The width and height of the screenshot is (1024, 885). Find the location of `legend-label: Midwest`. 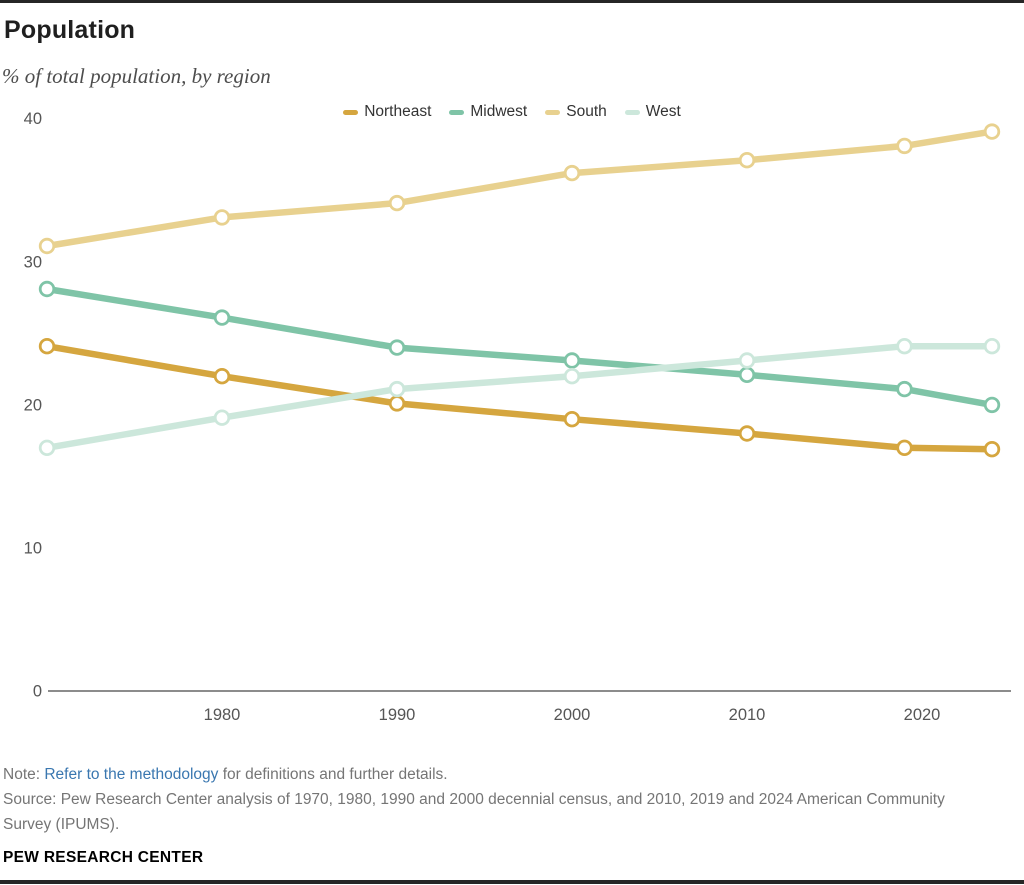

legend-label: Midwest is located at coordinates (499, 111).